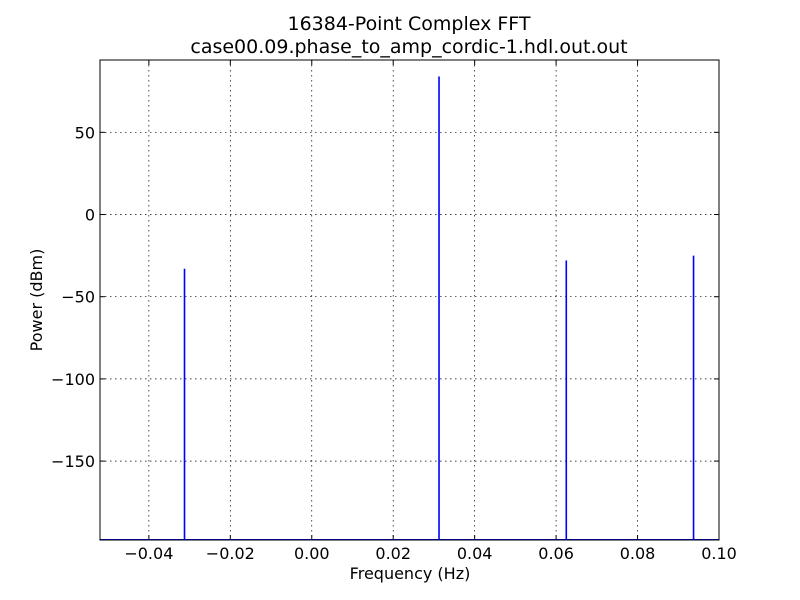 This screenshot has height=600, width=800. I want to click on x-axis-label: Frequency (Hz), so click(410, 573).